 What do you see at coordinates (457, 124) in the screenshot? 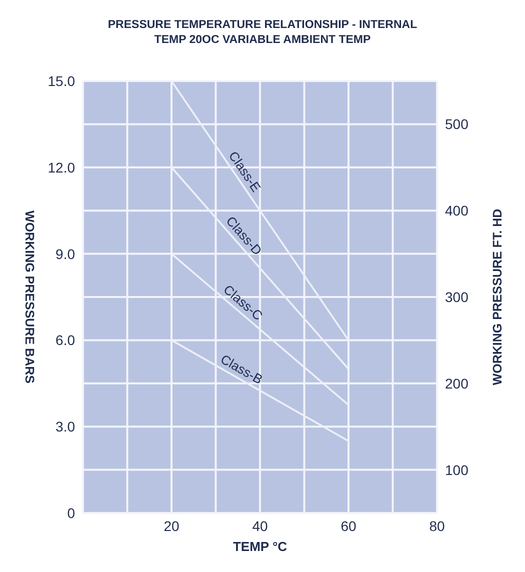
I see `y2-tick-label: 500` at bounding box center [457, 124].